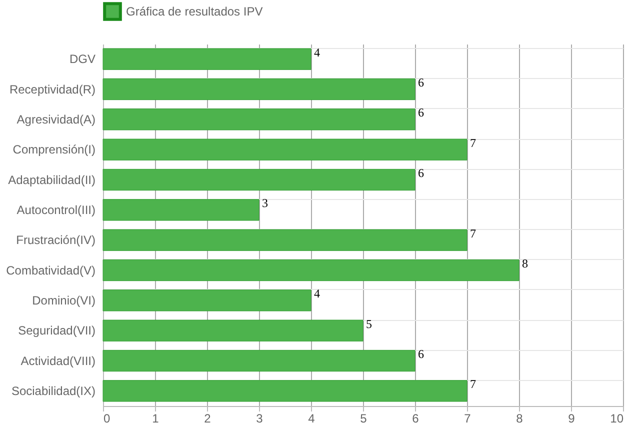  I want to click on x-tick-label: 1, so click(156, 419).